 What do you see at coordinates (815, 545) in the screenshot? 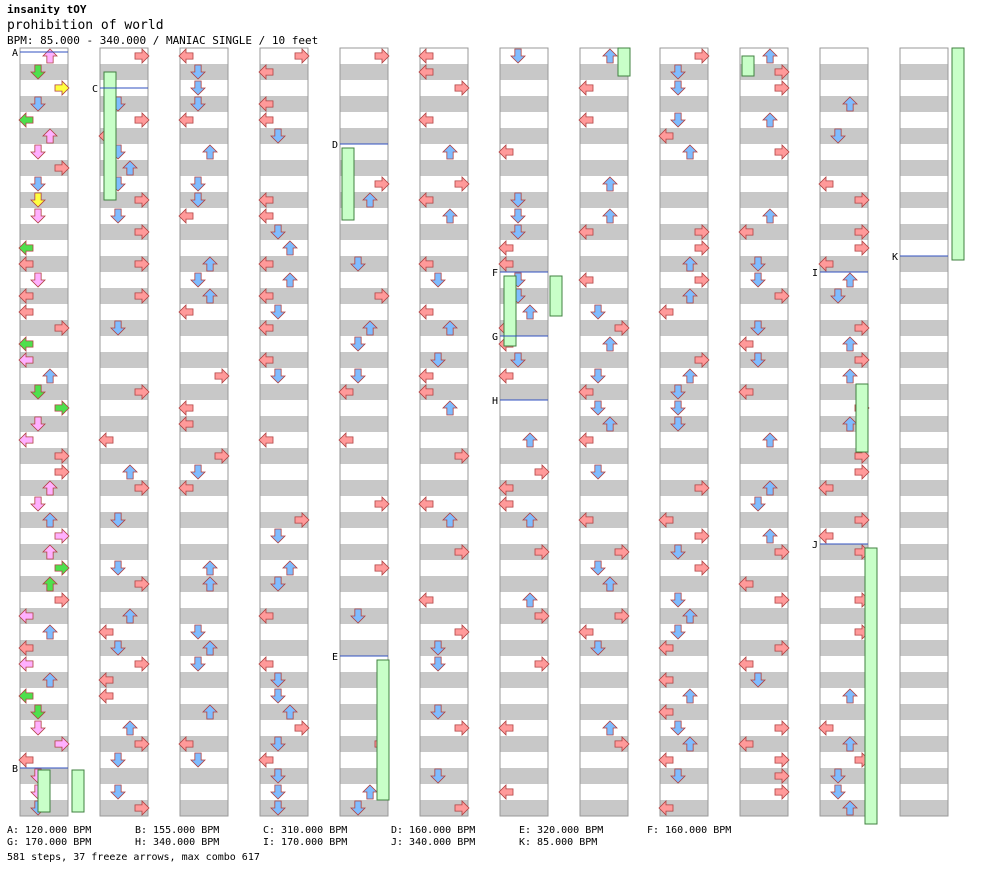
I see `bpm-change-label: J` at bounding box center [815, 545].